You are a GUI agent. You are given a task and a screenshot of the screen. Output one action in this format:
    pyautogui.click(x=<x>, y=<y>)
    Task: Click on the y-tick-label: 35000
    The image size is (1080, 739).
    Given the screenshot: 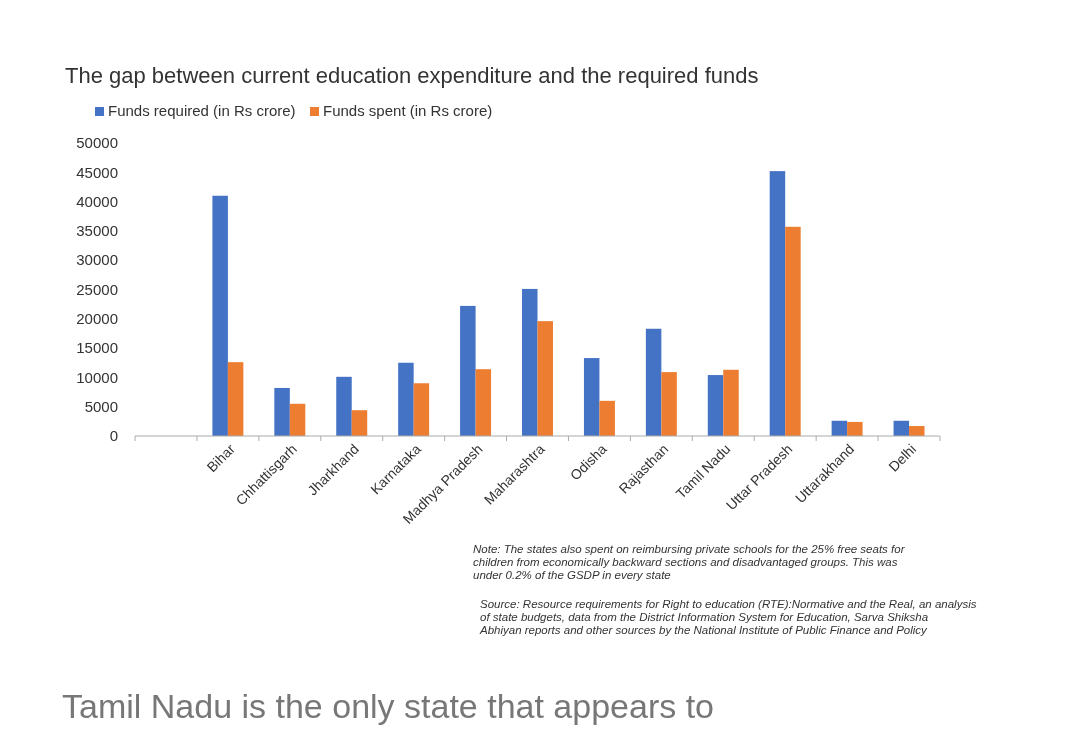 What is the action you would take?
    pyautogui.click(x=97, y=231)
    